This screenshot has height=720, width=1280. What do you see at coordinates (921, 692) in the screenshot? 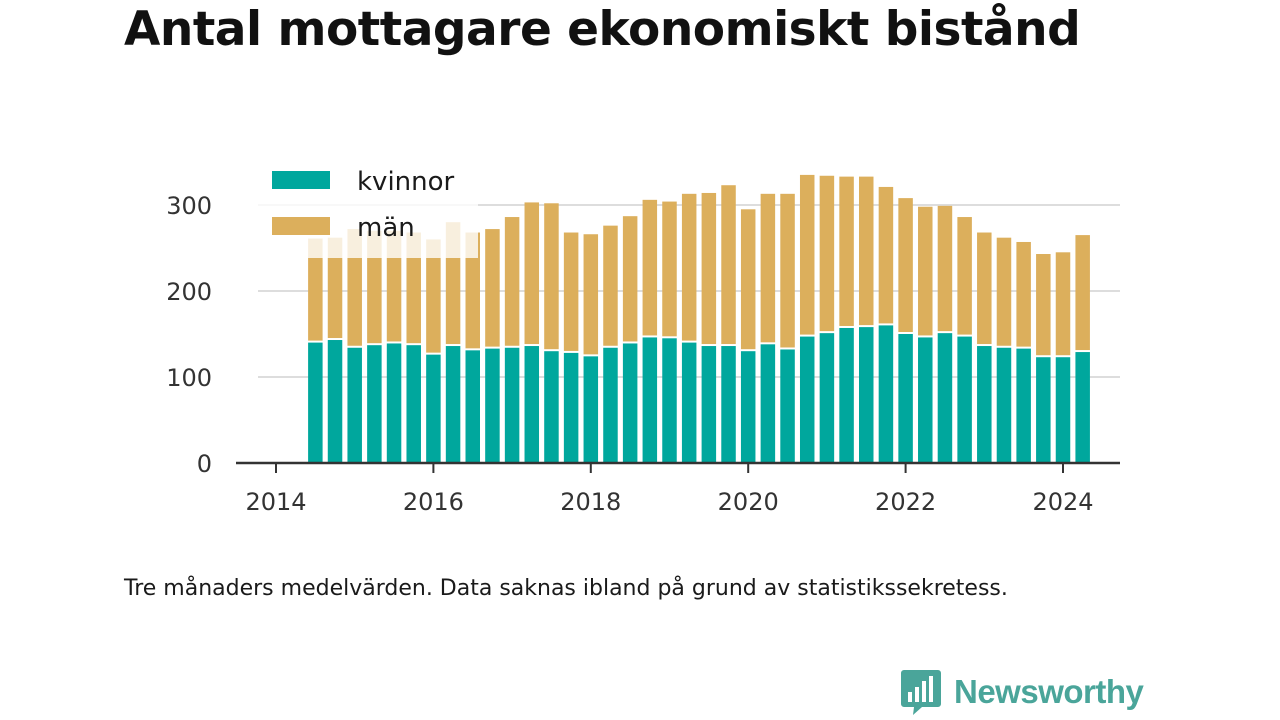
I see `bar-chart-speech-bubble-icon` at bounding box center [921, 692].